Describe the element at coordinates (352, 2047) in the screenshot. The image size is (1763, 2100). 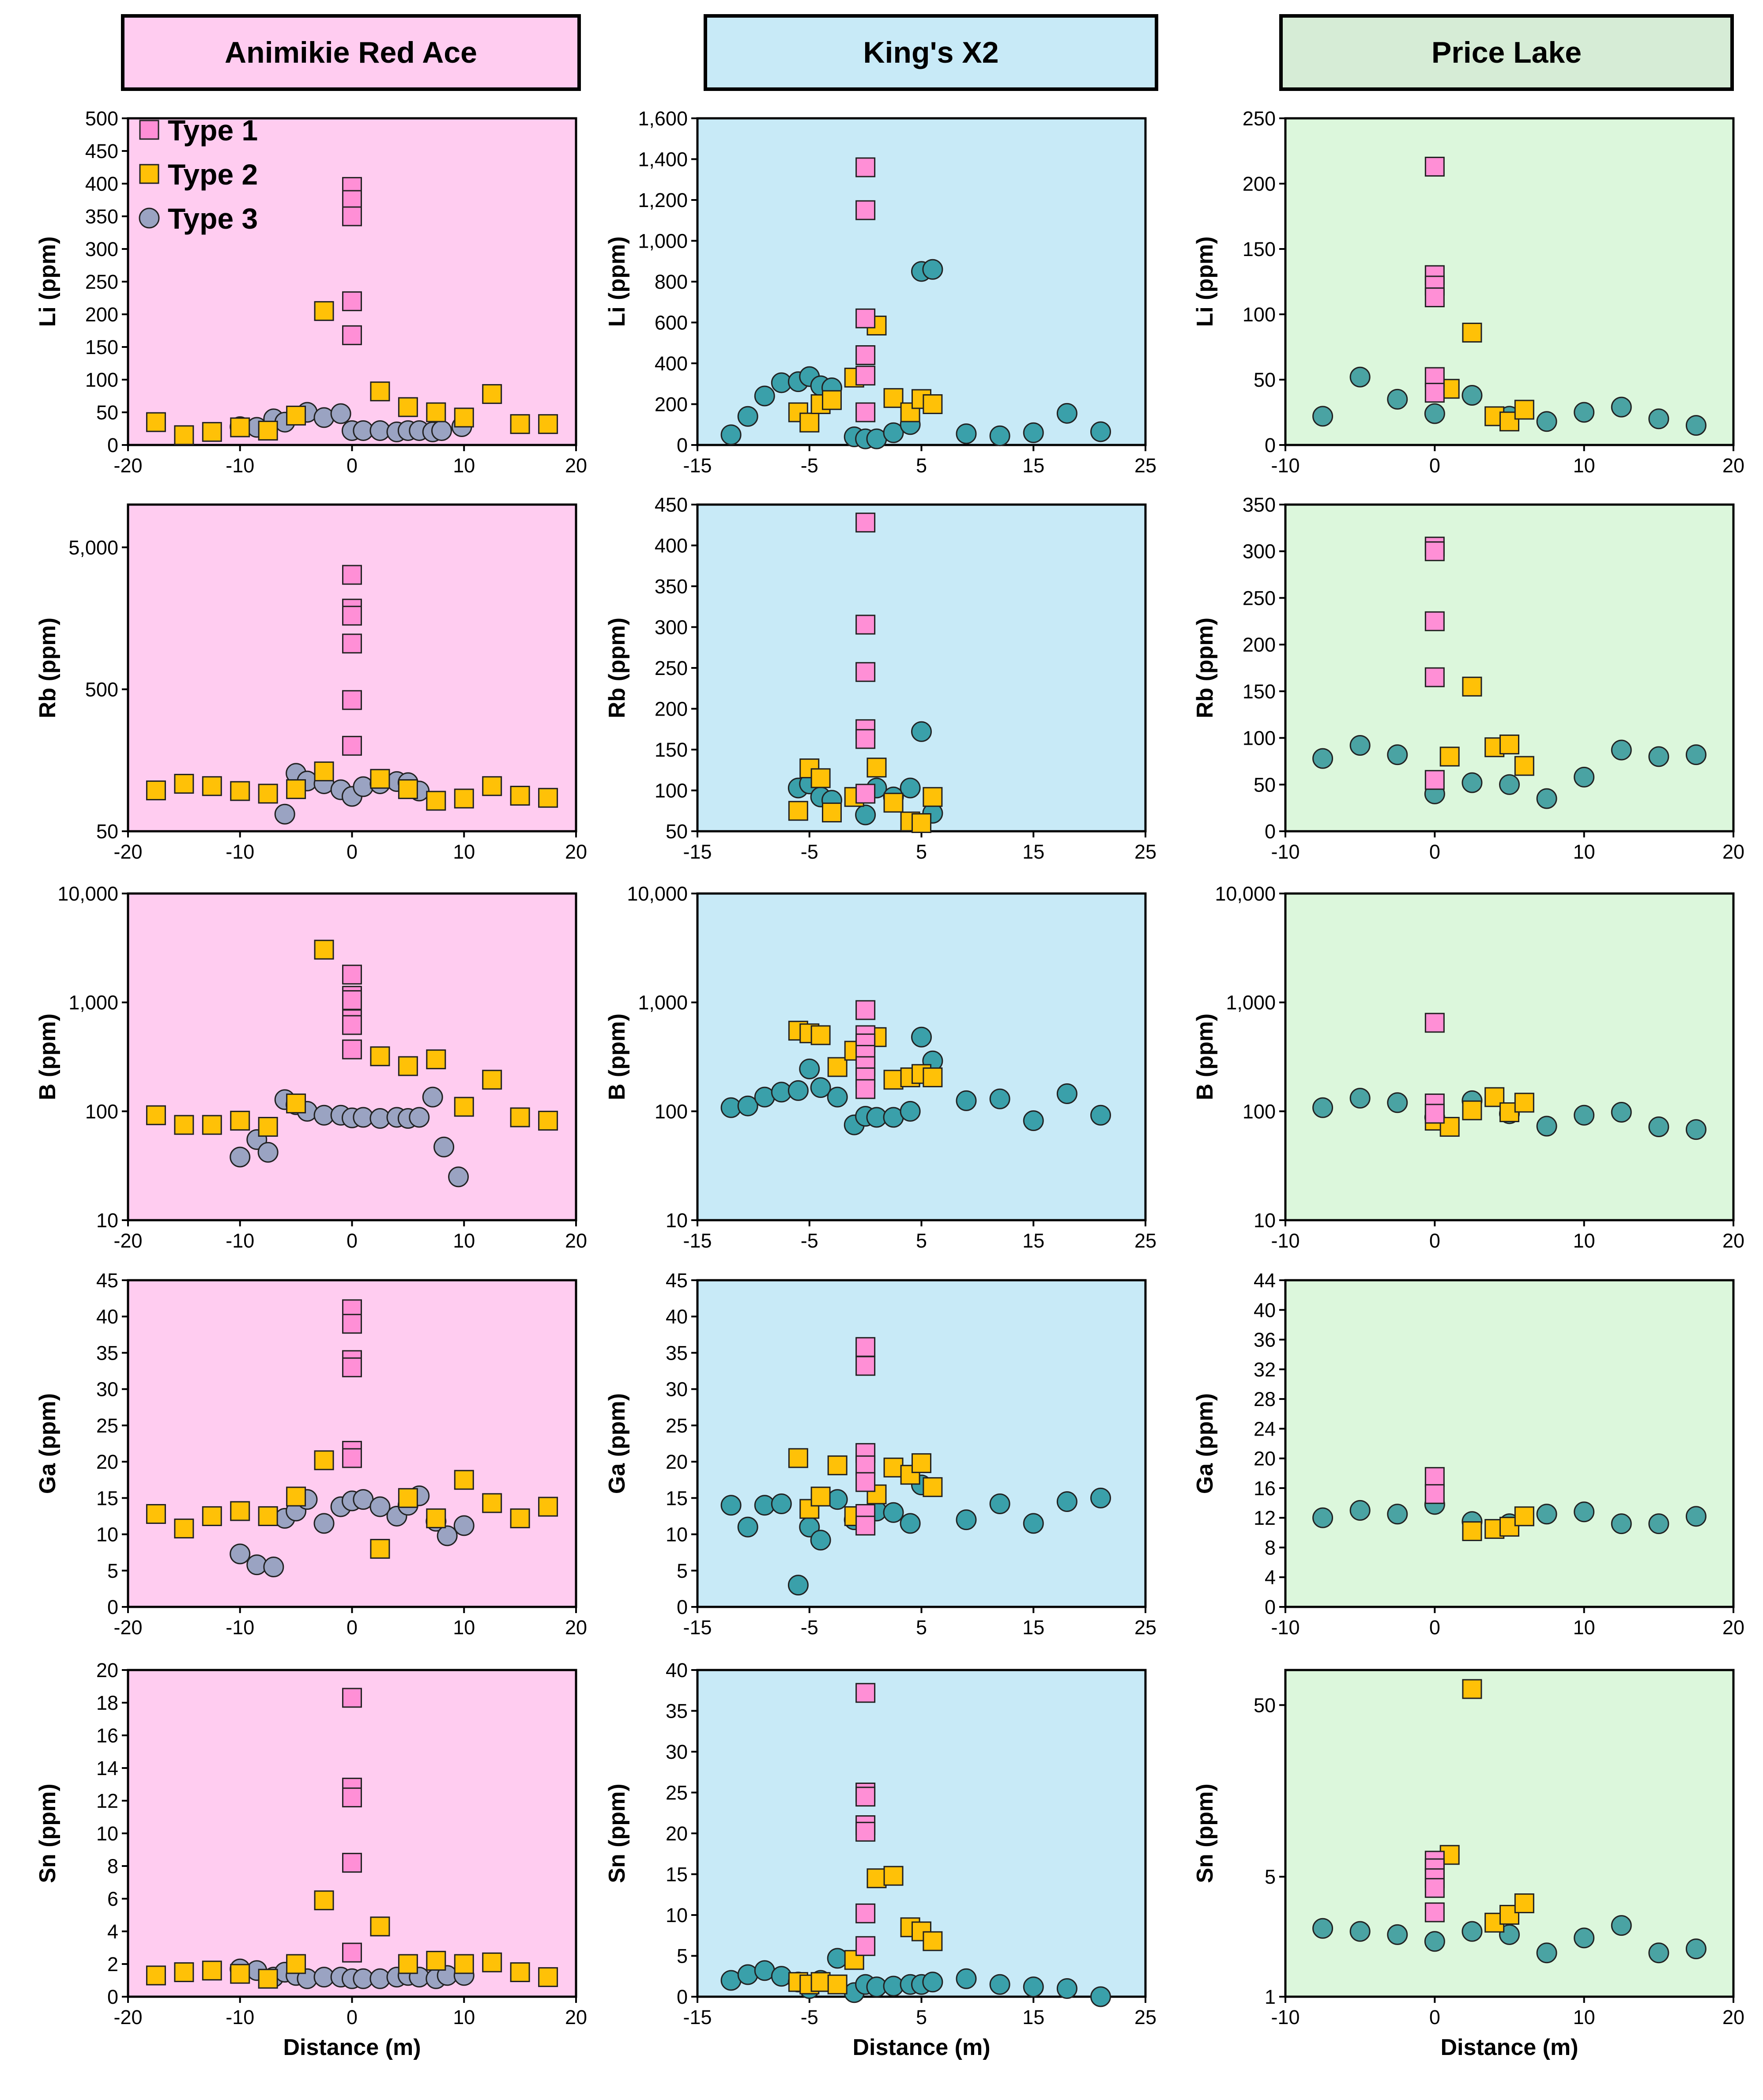
I see `x-axis-label: Distance (m)` at that location.